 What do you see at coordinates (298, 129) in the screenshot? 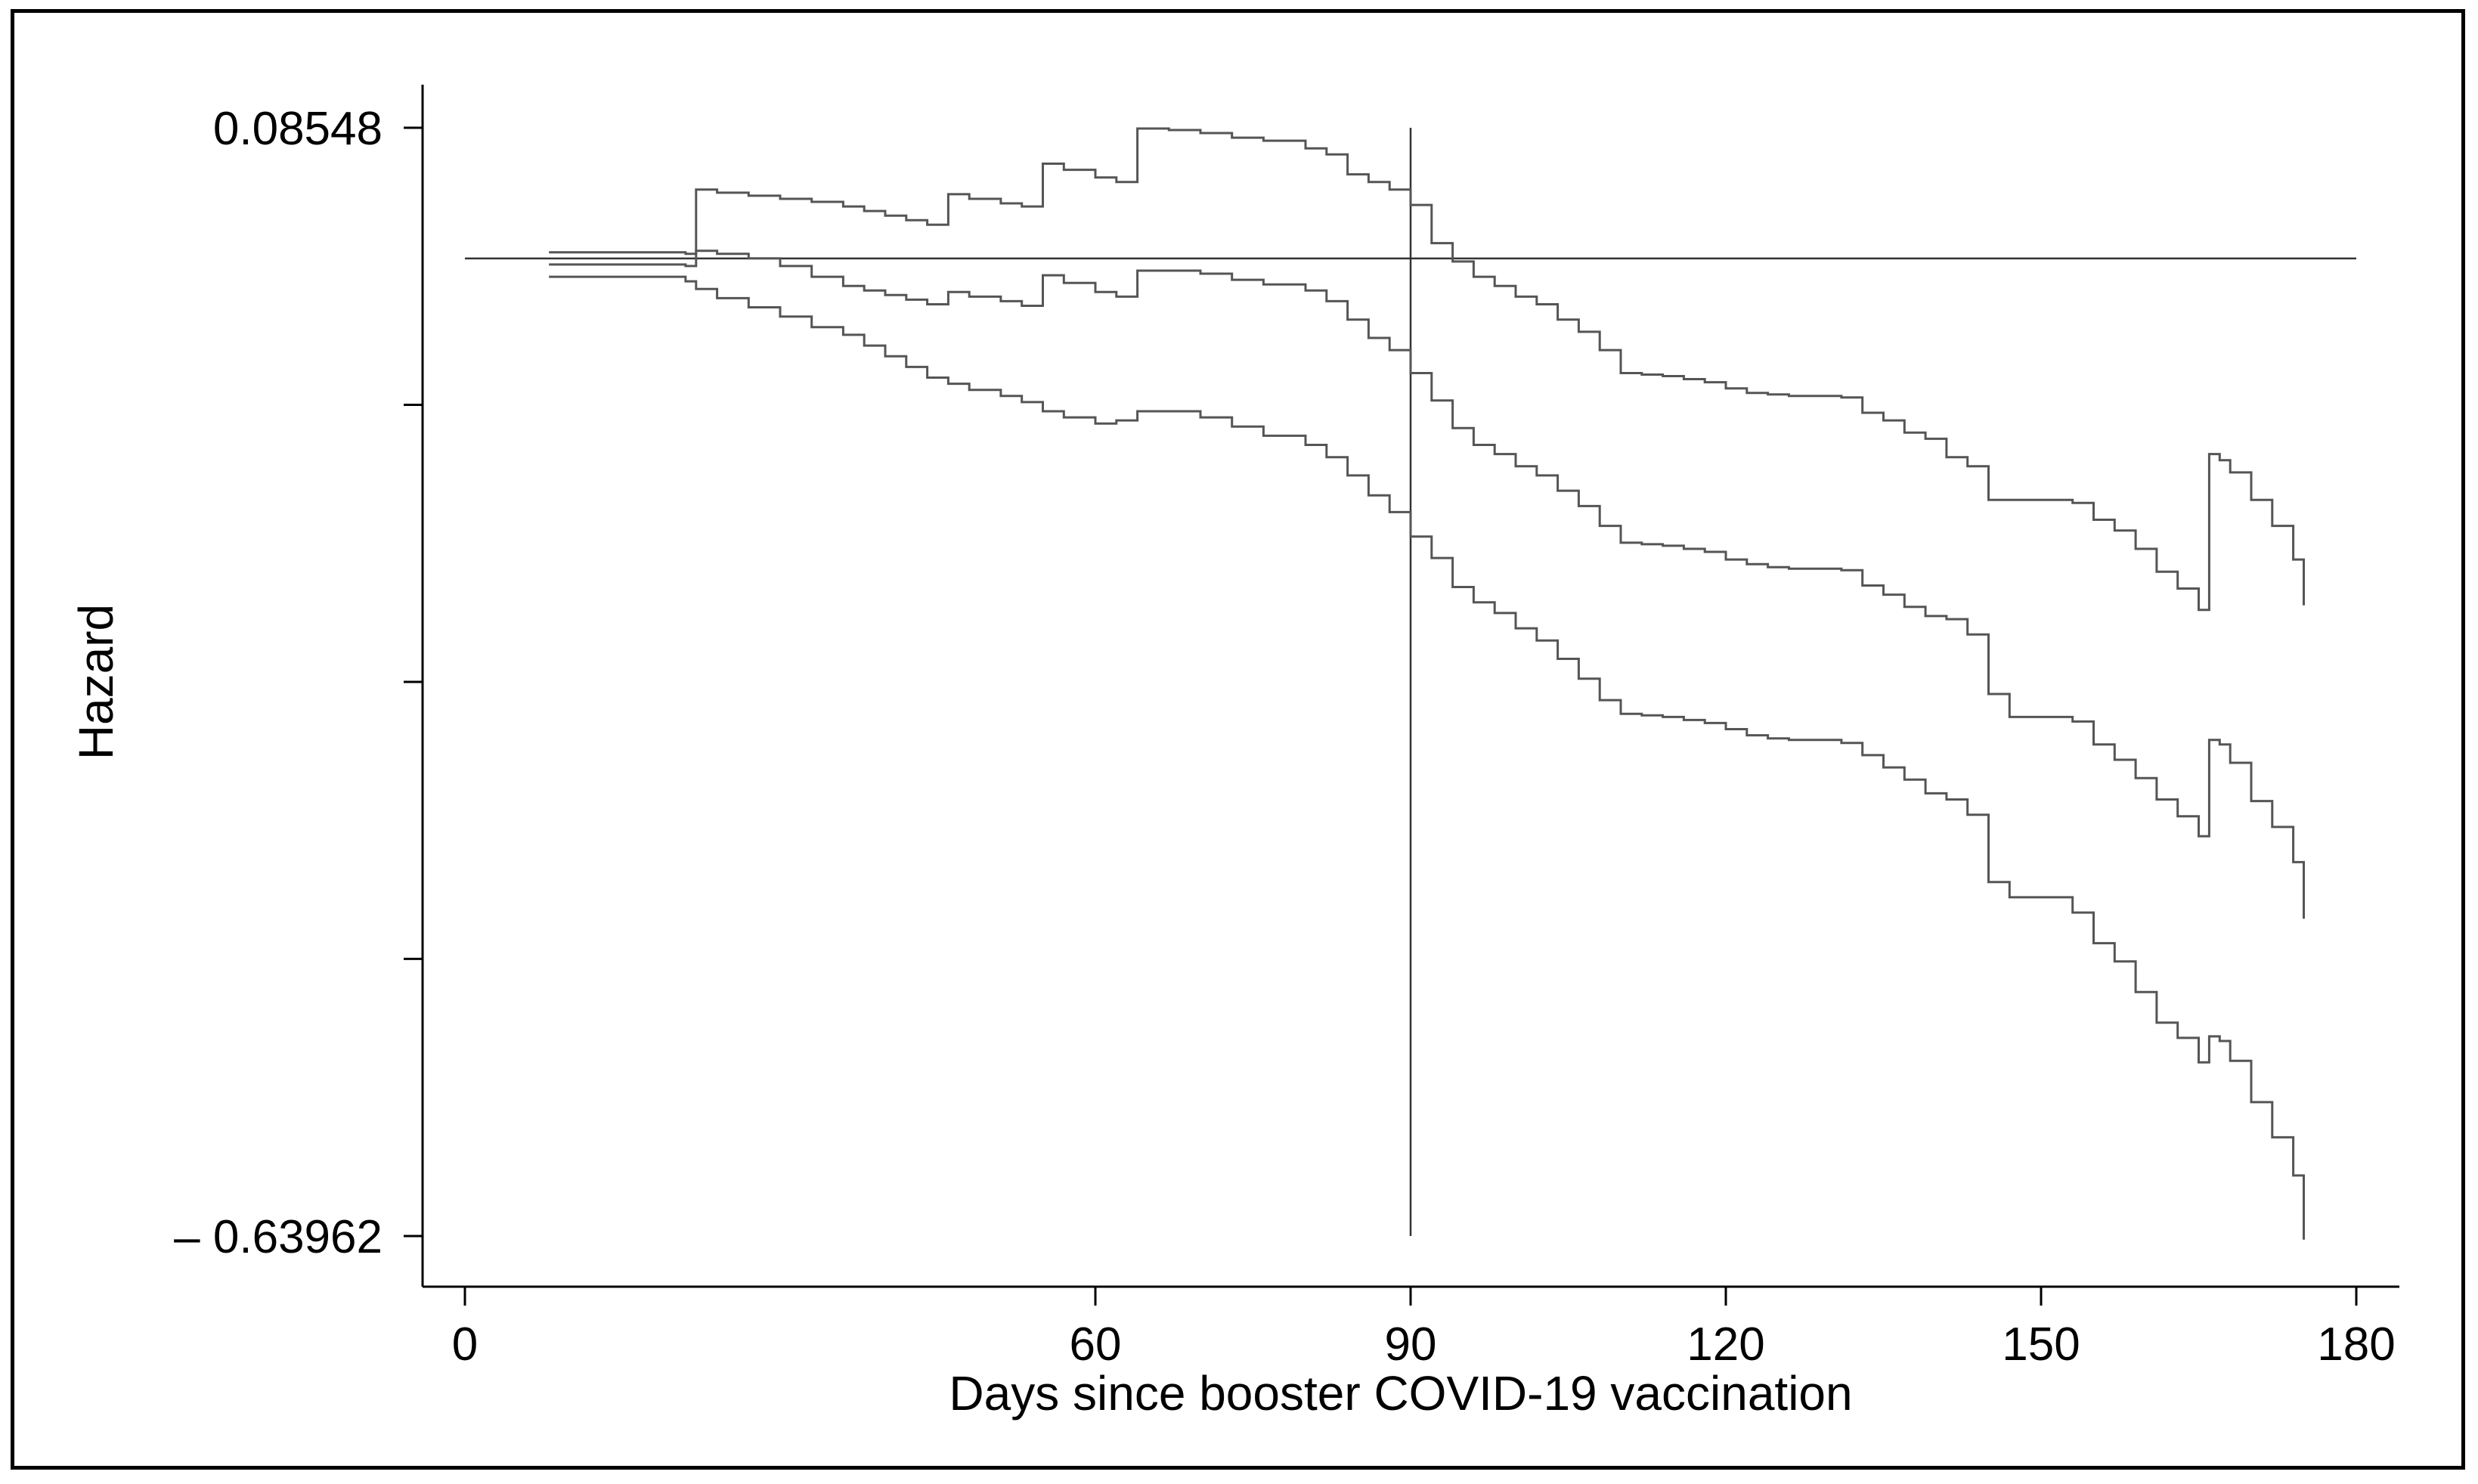
I see `y-tick-label-0: 0.08548` at bounding box center [298, 129].